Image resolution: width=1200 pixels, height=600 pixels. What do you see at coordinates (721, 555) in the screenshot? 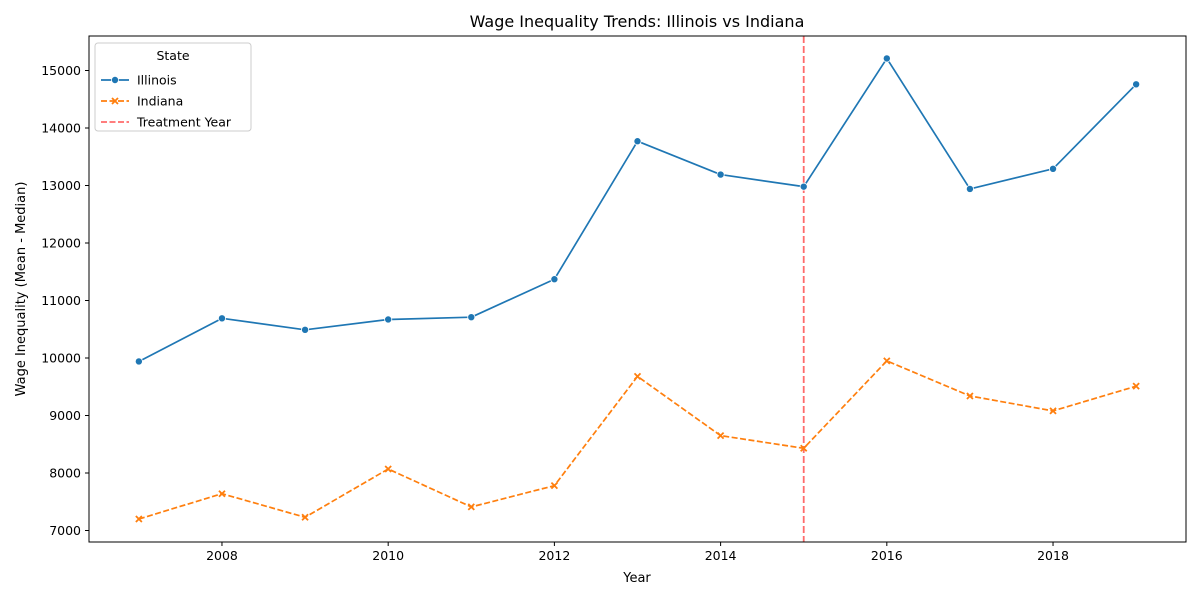
I see `x-tick-label: 2014` at bounding box center [721, 555].